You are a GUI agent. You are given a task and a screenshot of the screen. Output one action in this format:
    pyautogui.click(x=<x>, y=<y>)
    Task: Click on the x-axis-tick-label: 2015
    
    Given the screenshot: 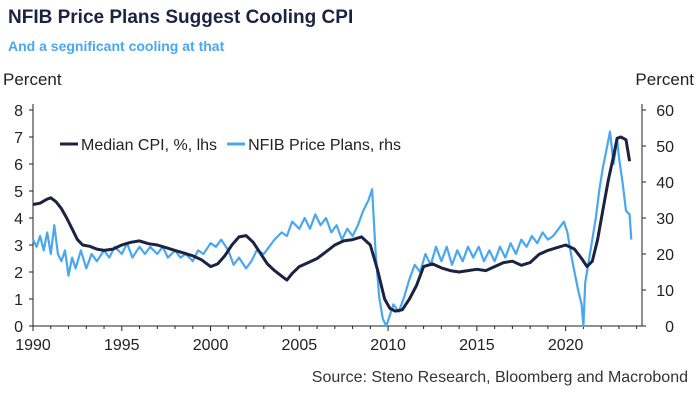 What is the action you would take?
    pyautogui.click(x=477, y=345)
    